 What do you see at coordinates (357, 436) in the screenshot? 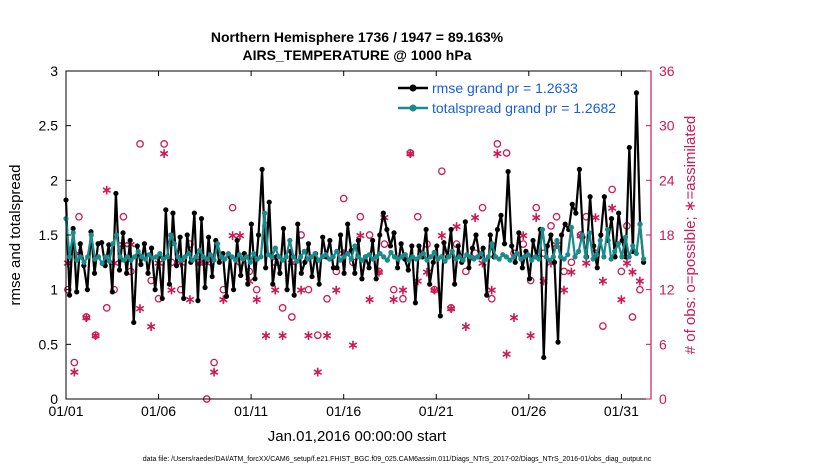
I see `x-axis-label: Jan.01,2016 00:00:00 start` at bounding box center [357, 436].